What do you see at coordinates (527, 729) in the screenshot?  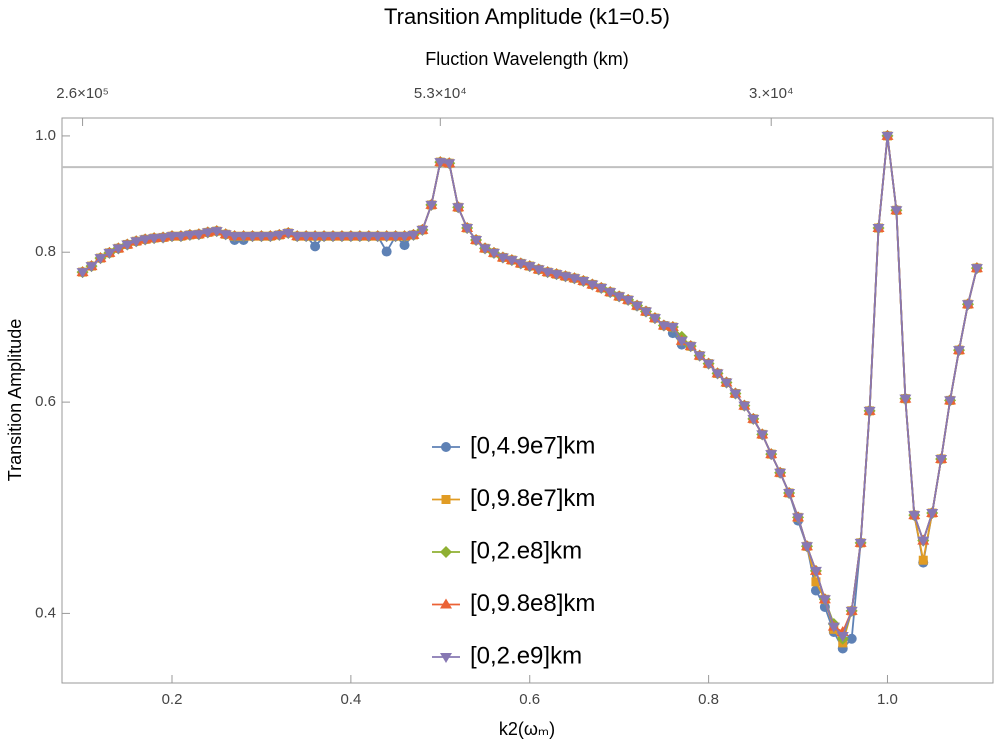 I see `x-axis-label: k2(ωₘ)` at bounding box center [527, 729].